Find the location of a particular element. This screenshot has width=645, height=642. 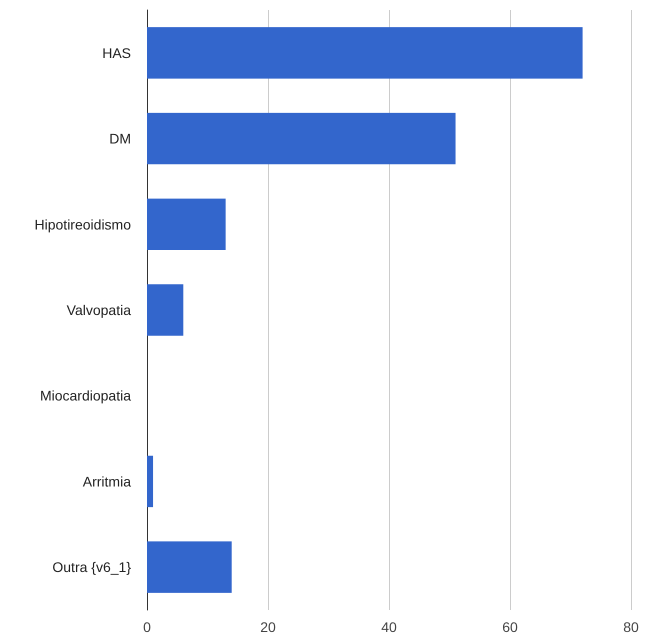

x-tick-label: 80 is located at coordinates (631, 627).